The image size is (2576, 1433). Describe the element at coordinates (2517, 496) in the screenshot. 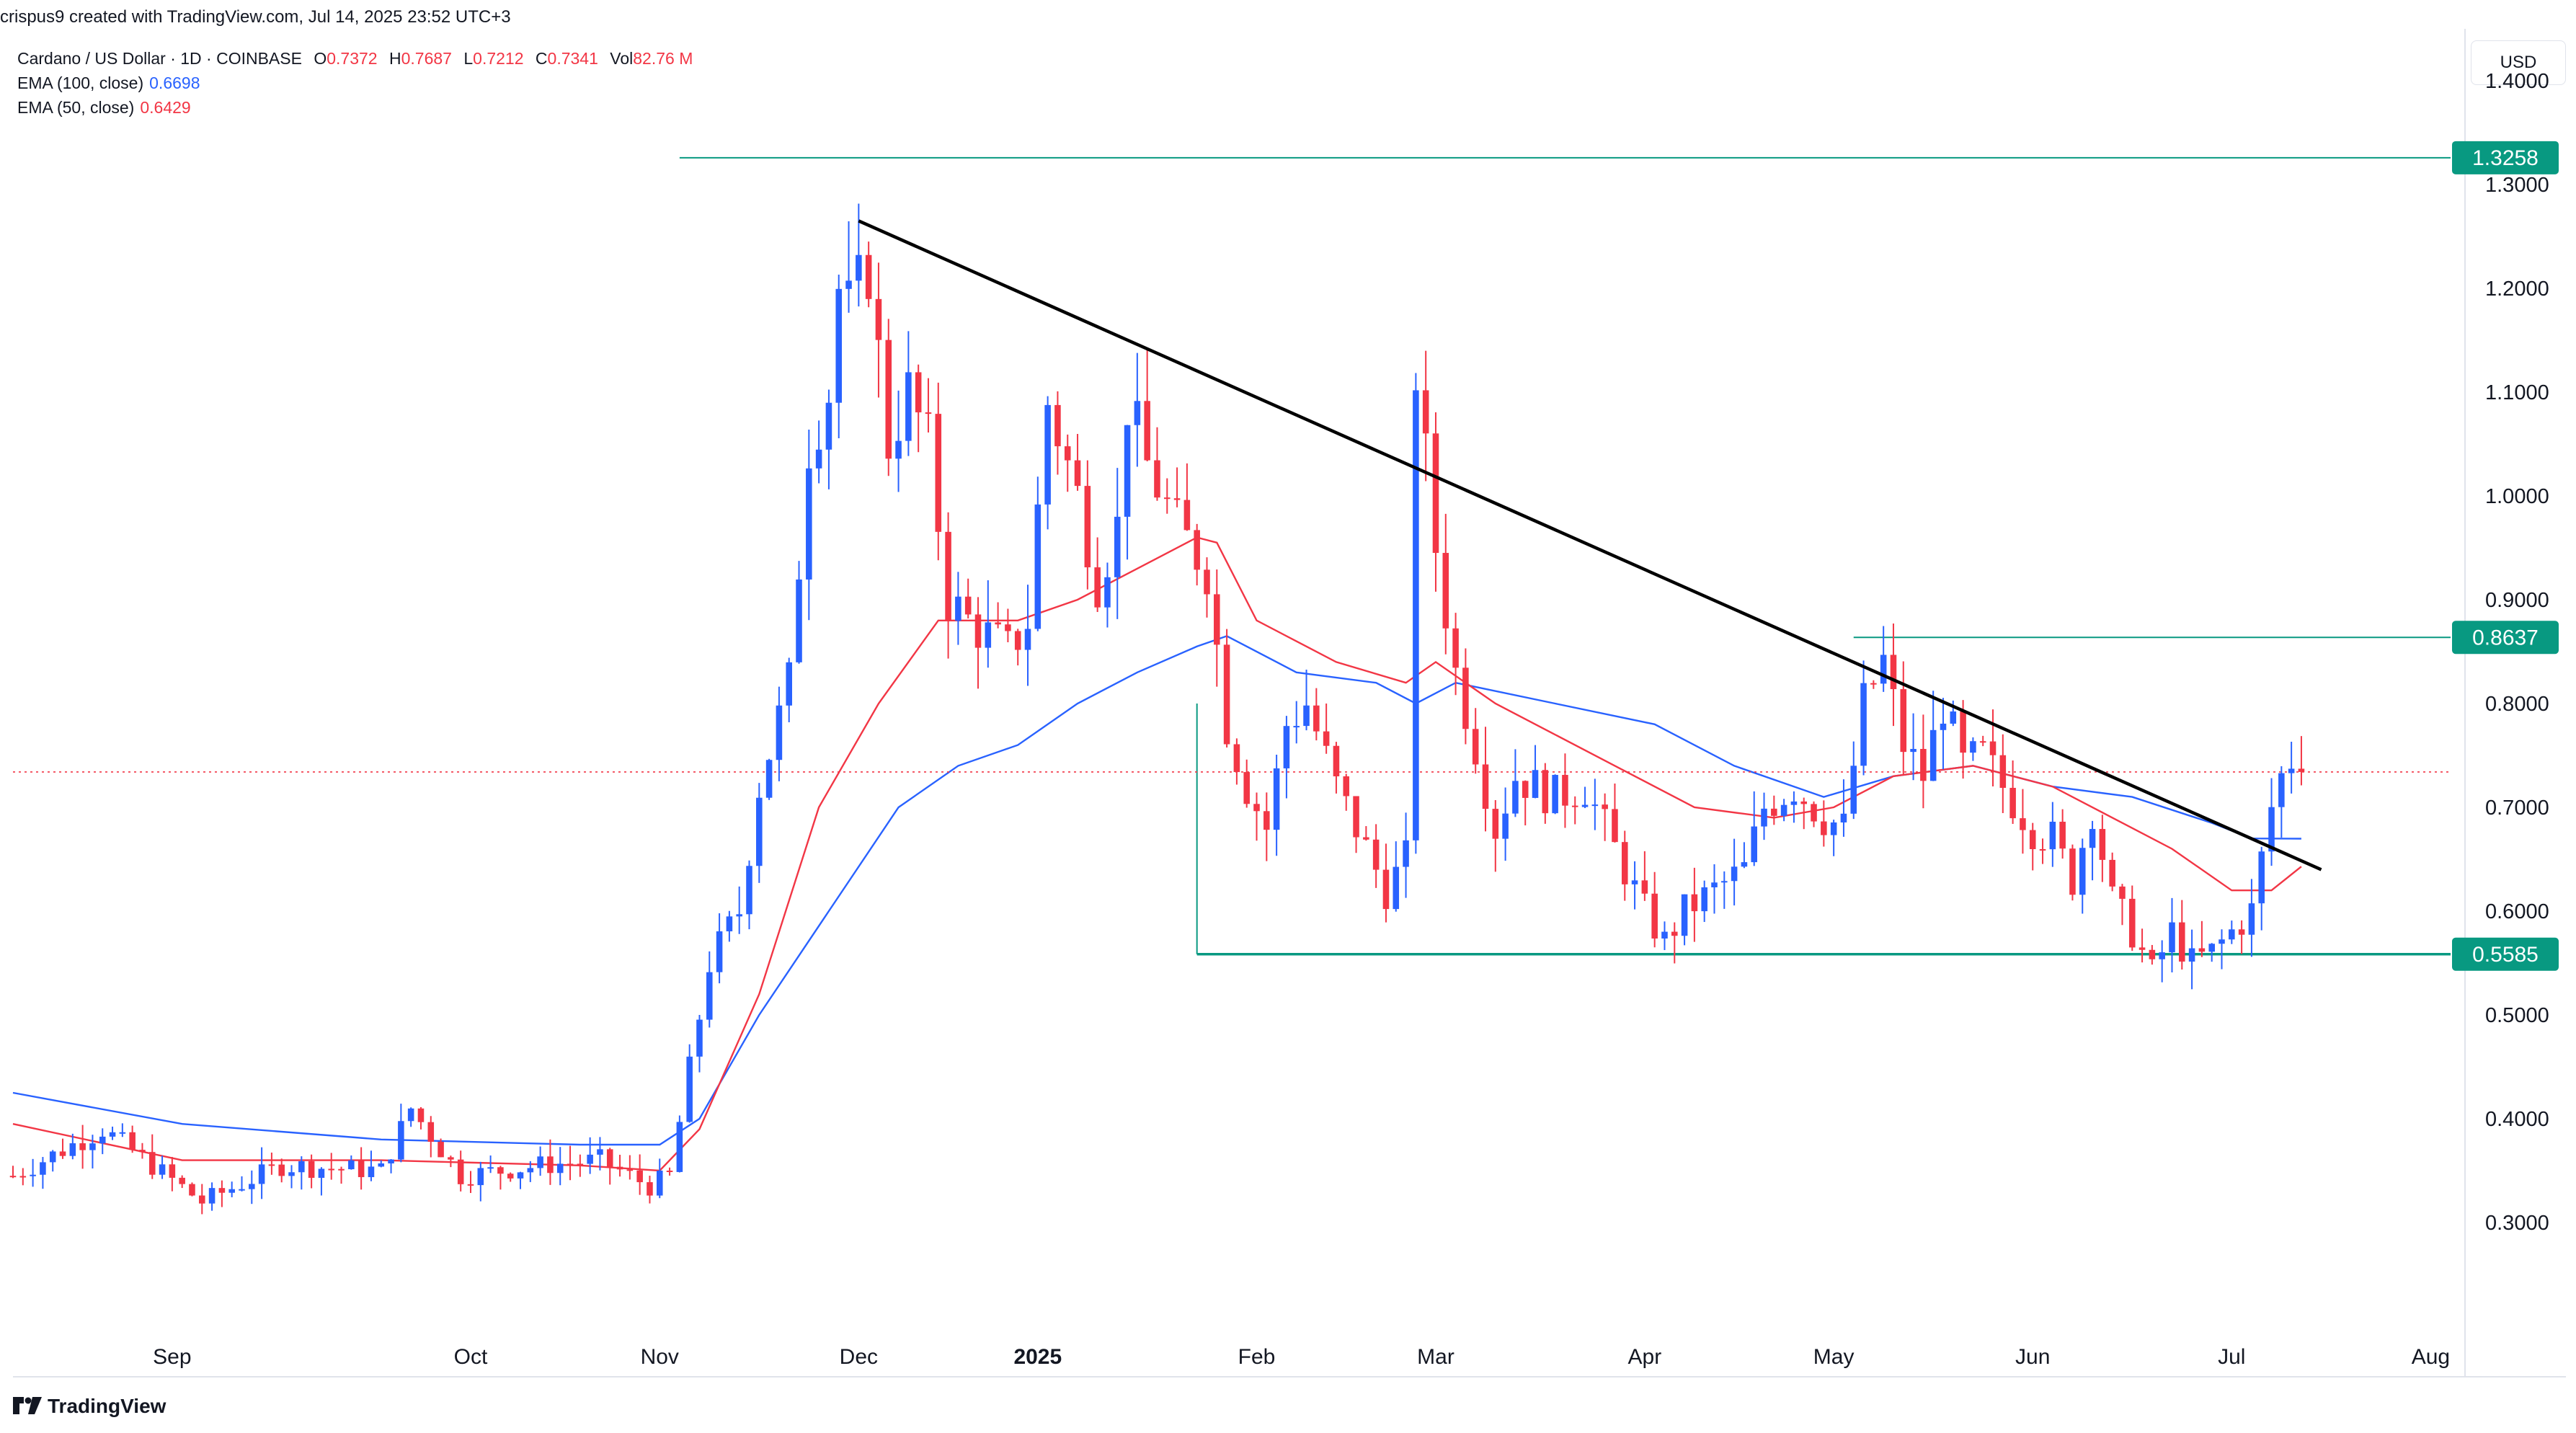

I see `y-tick-label: 1.0000` at that location.